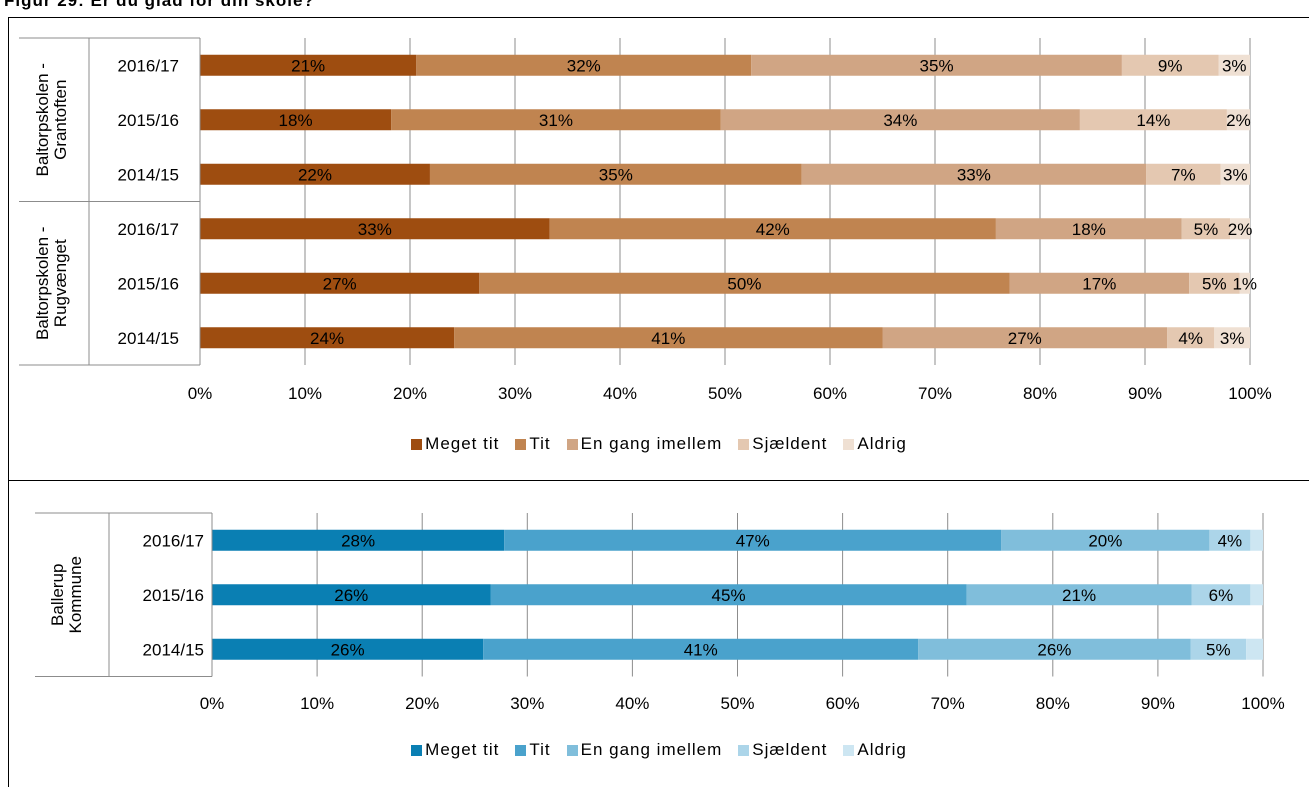  I want to click on data-label: 45%, so click(729, 595).